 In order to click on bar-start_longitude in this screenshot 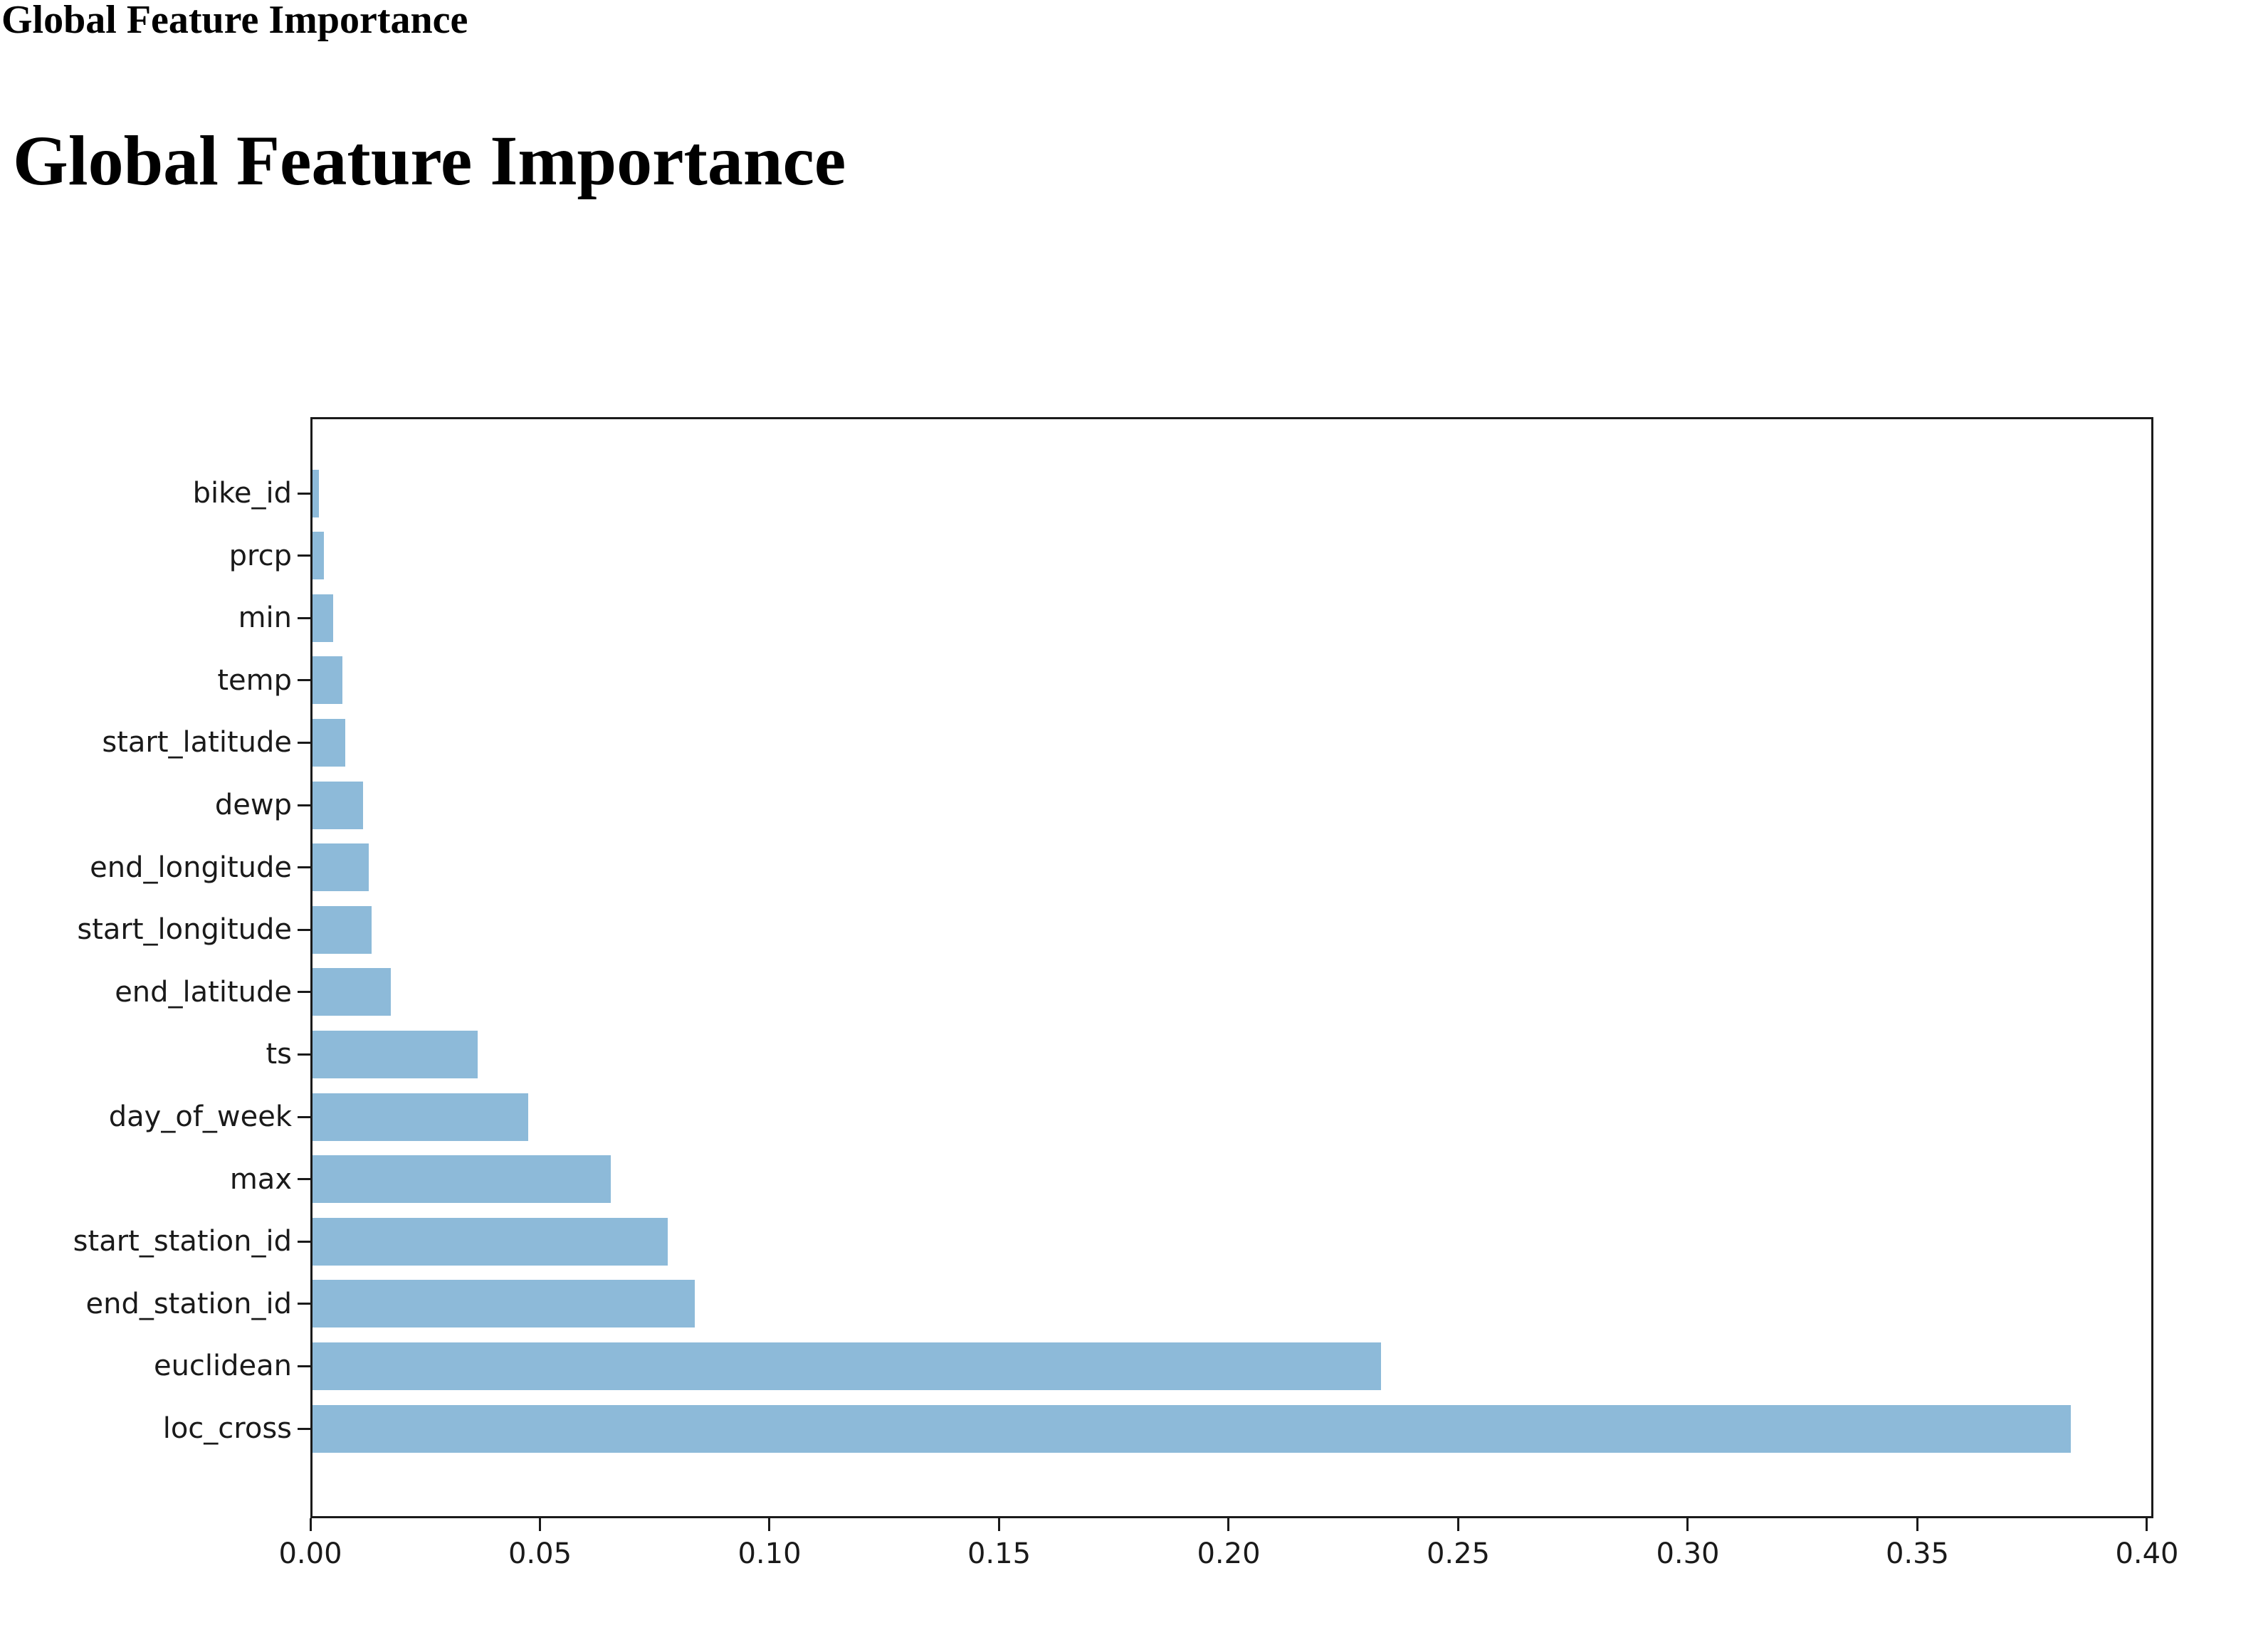, I will do `click(342, 929)`.